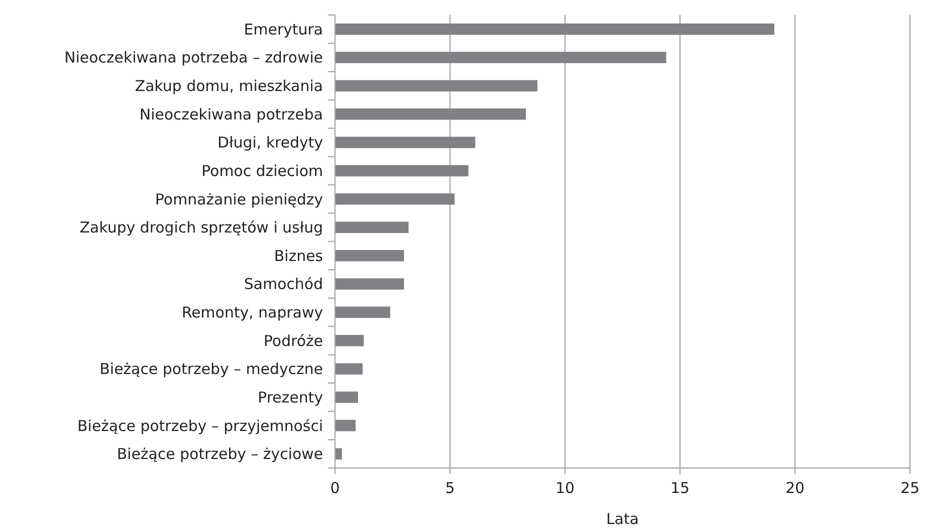 This screenshot has height=532, width=928. I want to click on y-tick-label: Nieoczekiwana potrzeba, so click(231, 114).